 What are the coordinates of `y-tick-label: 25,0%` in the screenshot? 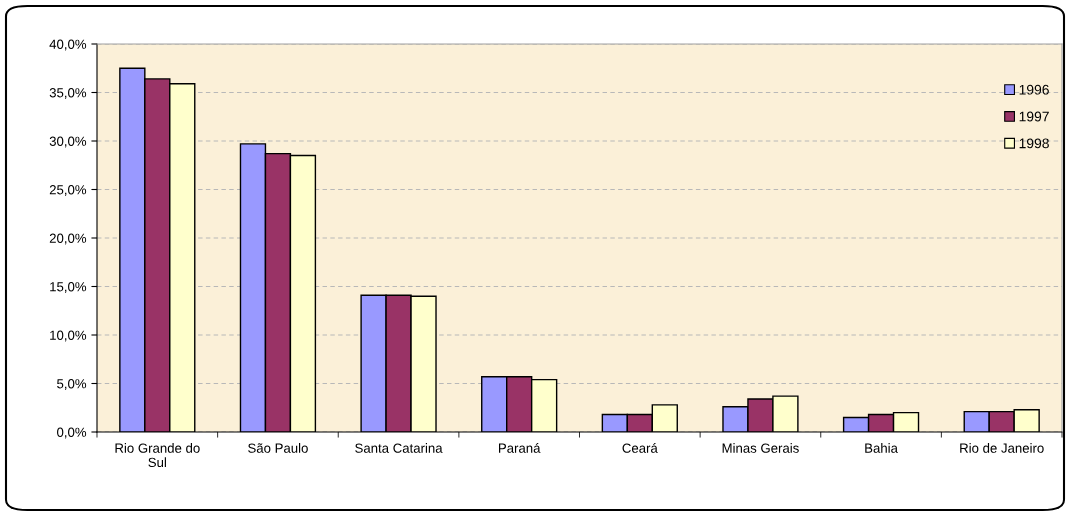 It's located at (68, 190).